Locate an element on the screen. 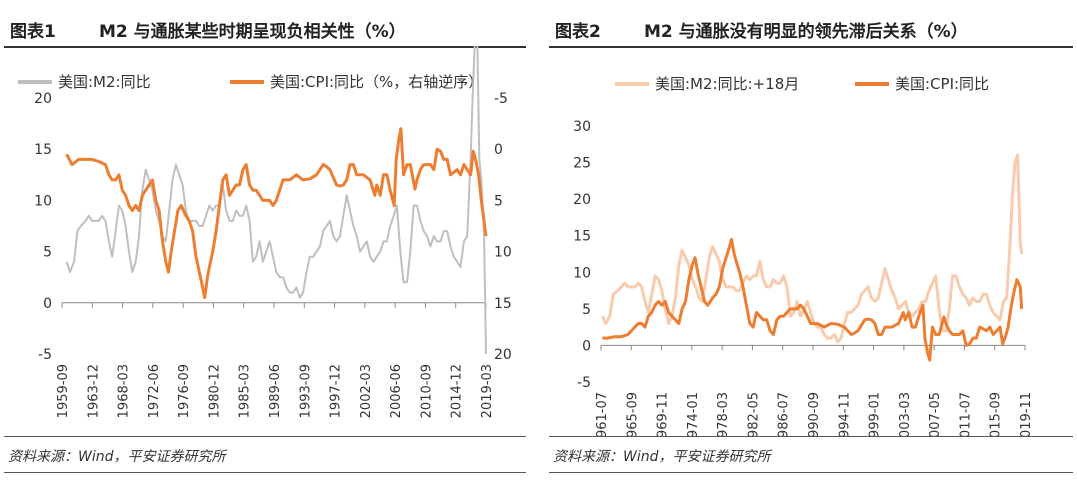 The image size is (1077, 483). figure-2-bottom-divider is located at coordinates (811, 472).